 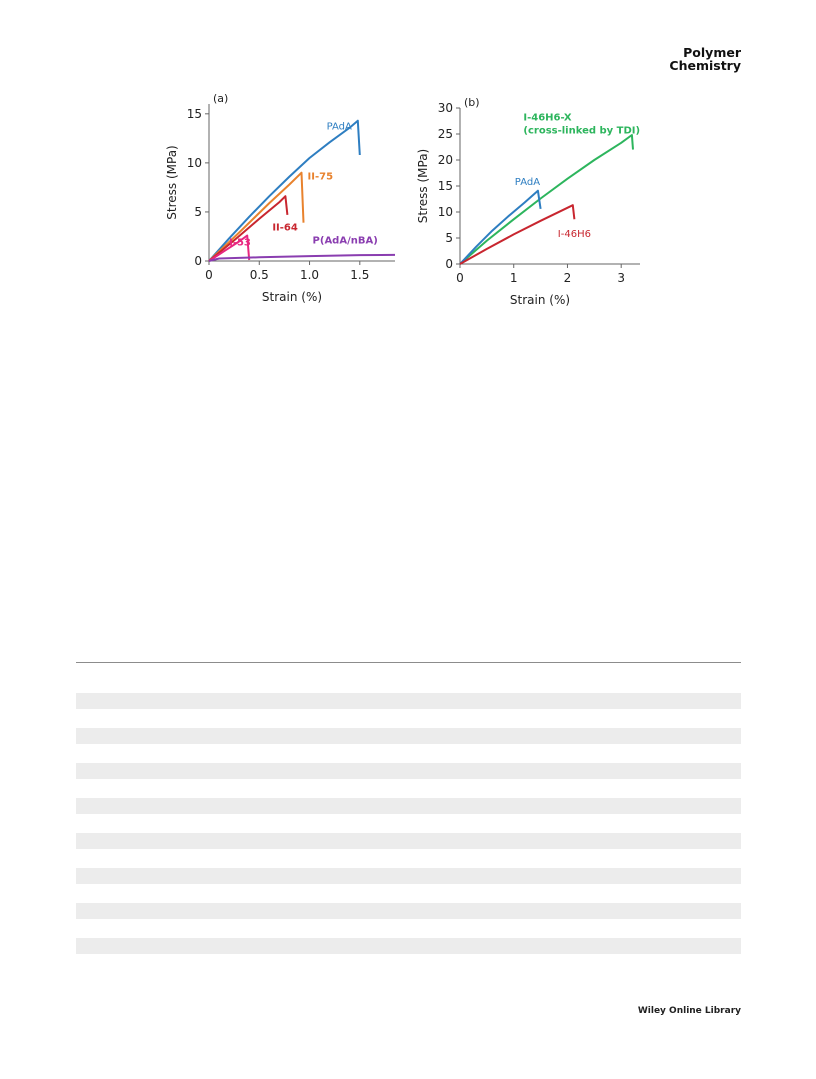 What do you see at coordinates (689, 1011) in the screenshot?
I see `publisher-footer: Wiley Online Library` at bounding box center [689, 1011].